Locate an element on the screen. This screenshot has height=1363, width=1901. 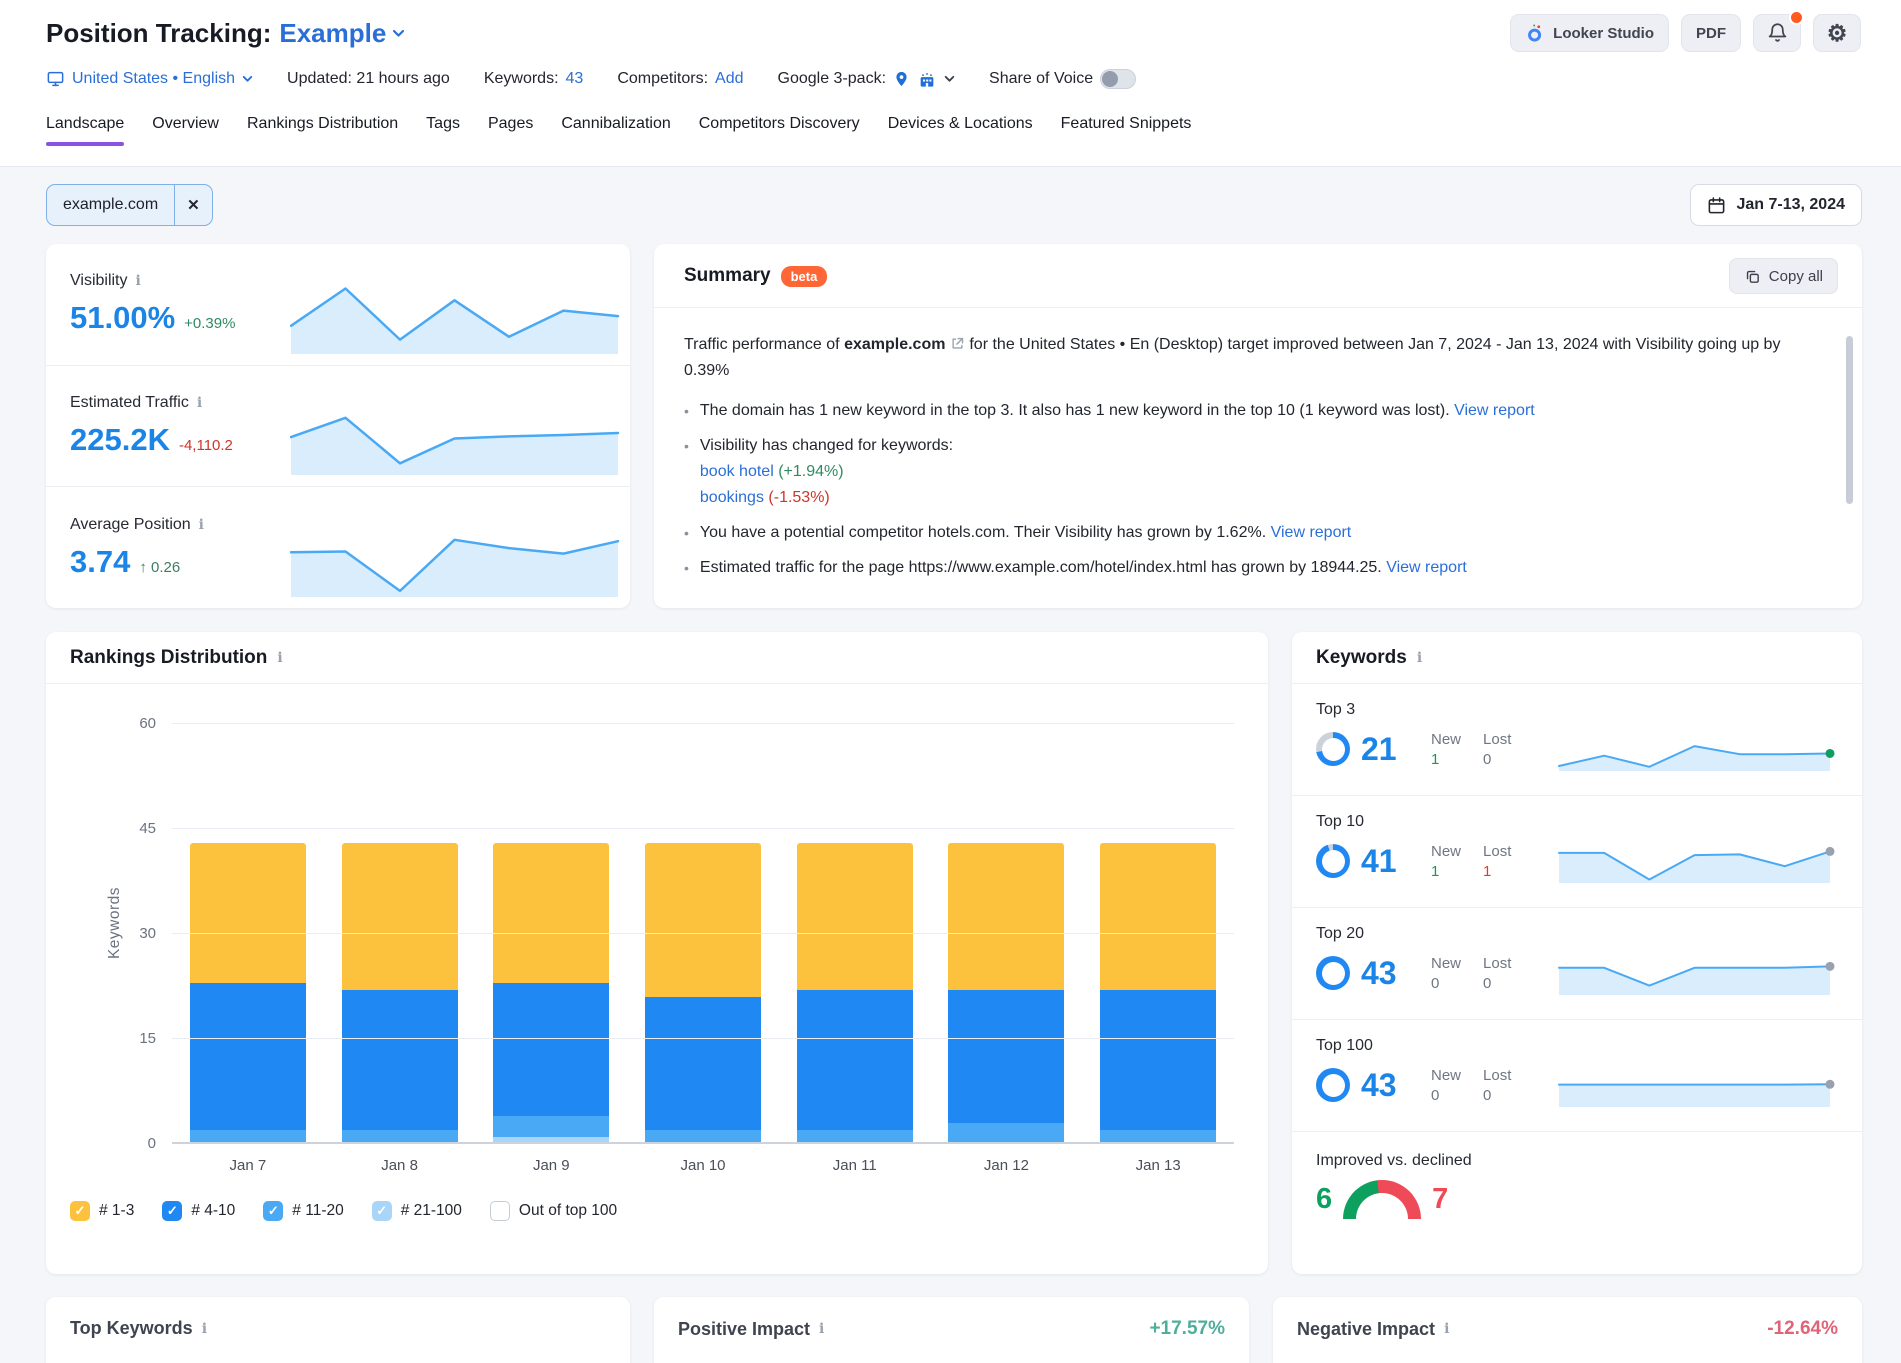
keywords-card: Keywords i Top 3 21 New 1 Lost 0 Top 10 is located at coordinates (1577, 953).